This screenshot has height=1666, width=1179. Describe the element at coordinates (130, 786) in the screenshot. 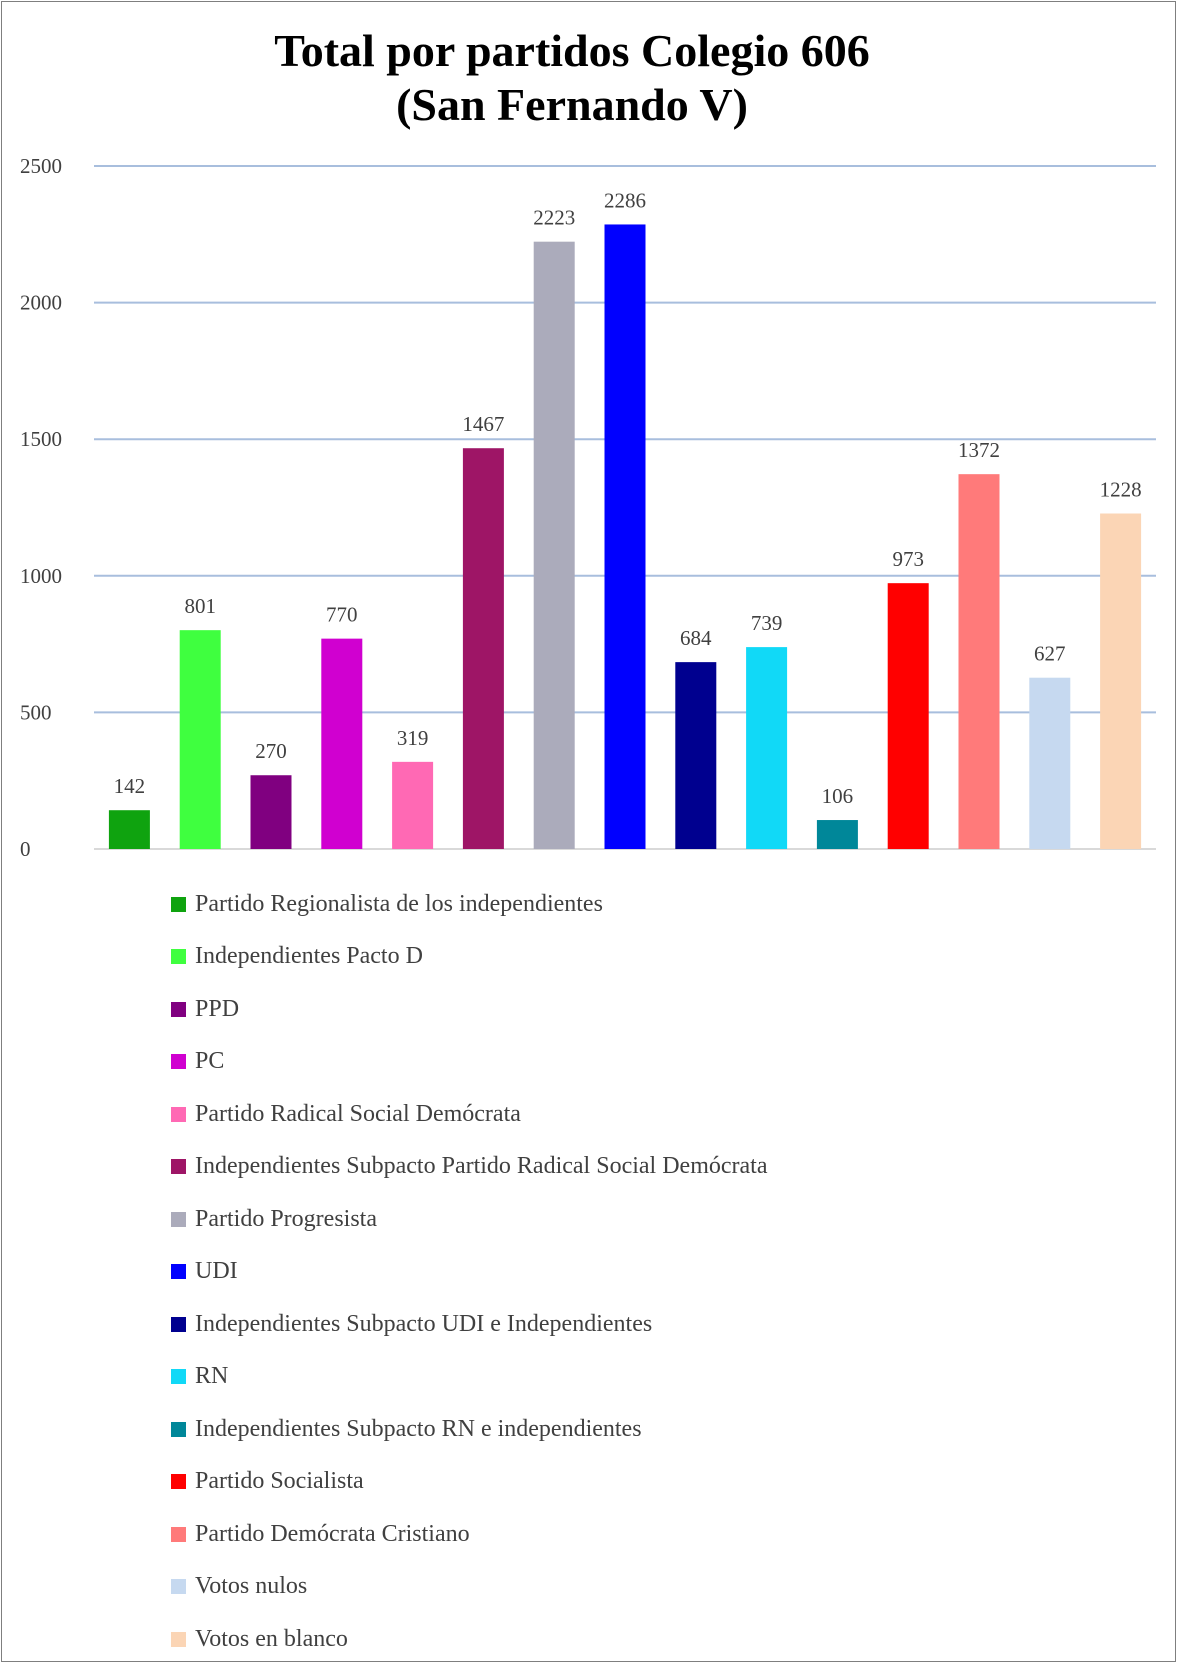

I see `data-label: 142` at that location.